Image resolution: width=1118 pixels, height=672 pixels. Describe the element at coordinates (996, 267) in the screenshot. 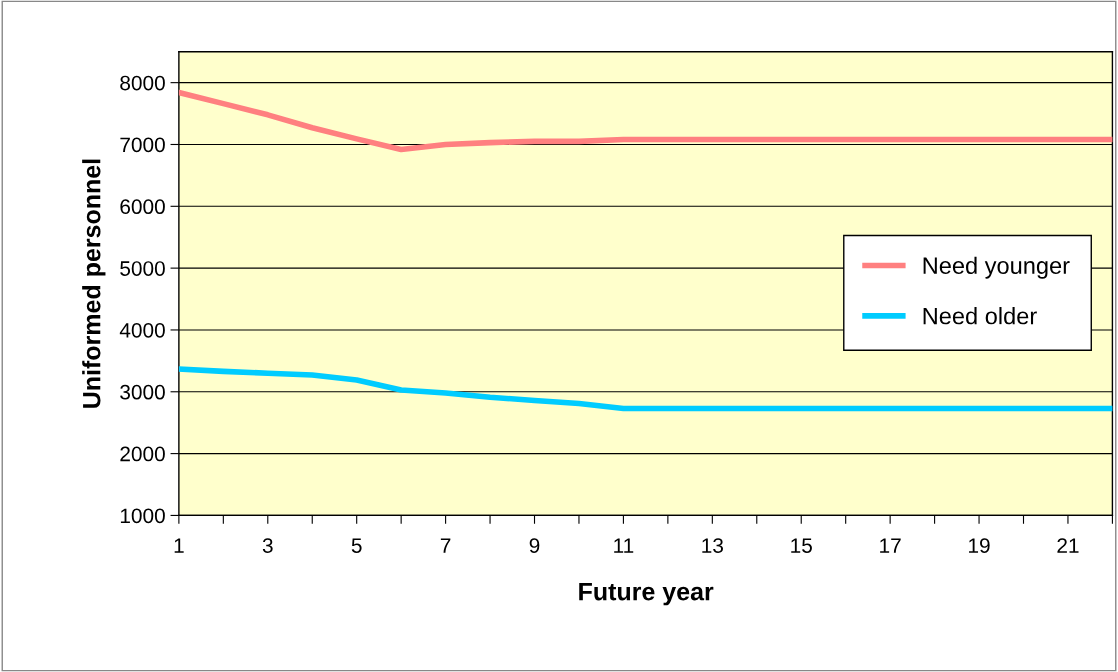

I see `legend-label: Need younger` at that location.